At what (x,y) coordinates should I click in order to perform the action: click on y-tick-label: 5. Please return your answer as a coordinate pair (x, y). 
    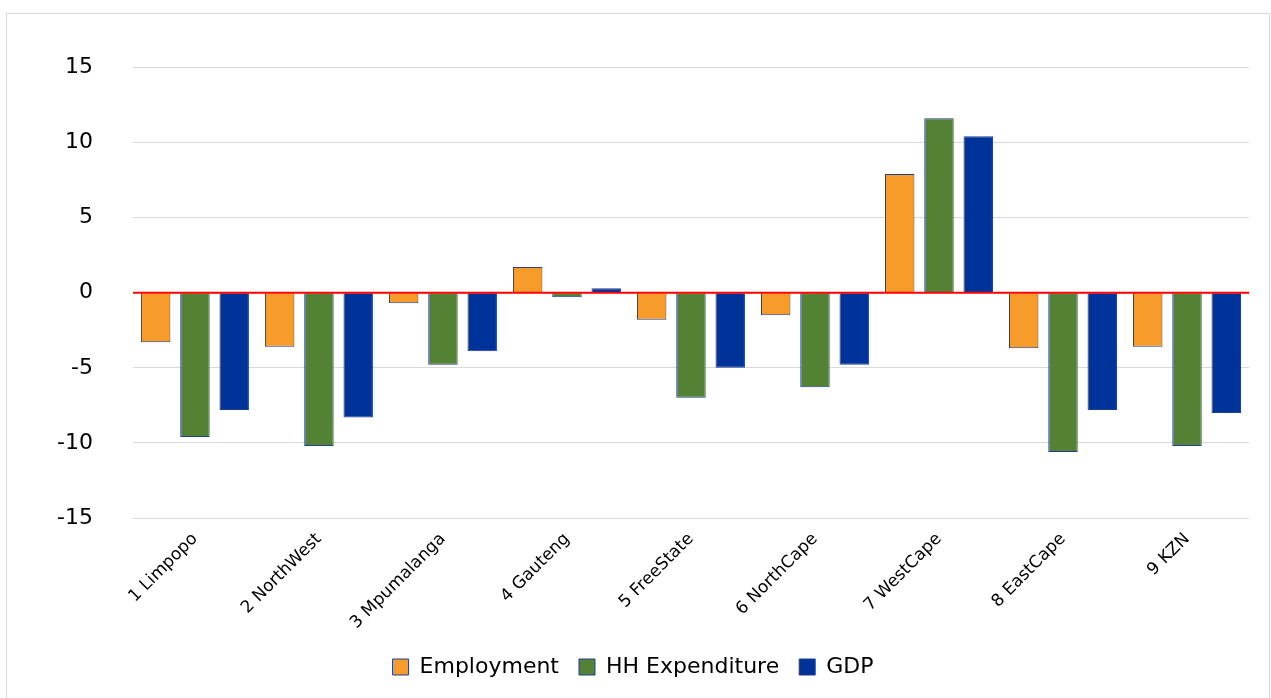
    Looking at the image, I should click on (85, 216).